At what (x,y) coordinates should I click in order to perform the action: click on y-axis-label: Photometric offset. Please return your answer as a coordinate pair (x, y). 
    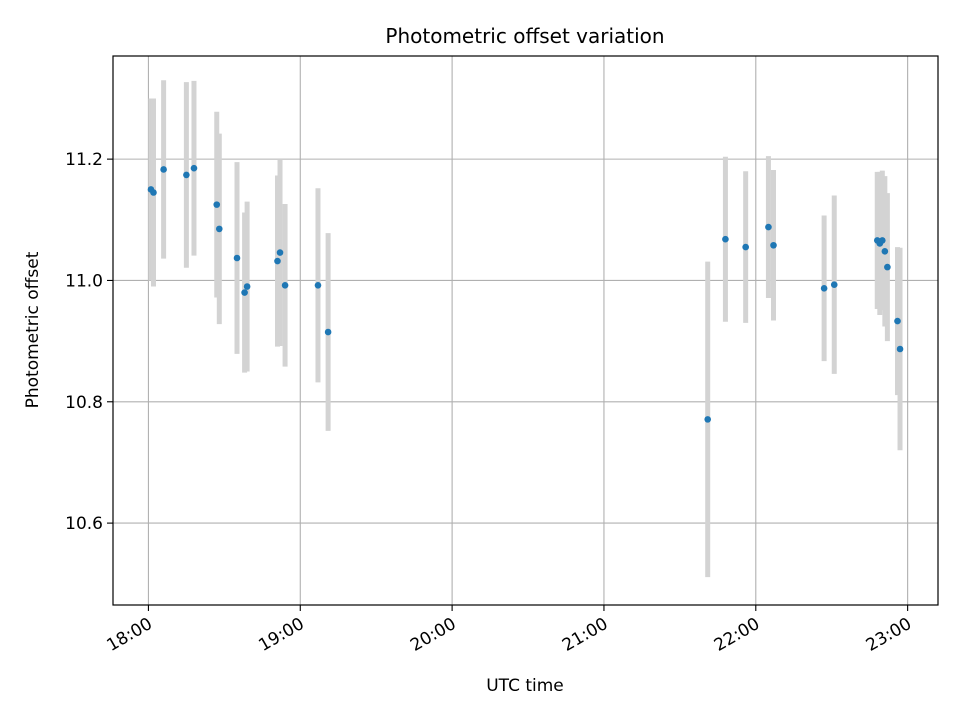
    Looking at the image, I should click on (33, 329).